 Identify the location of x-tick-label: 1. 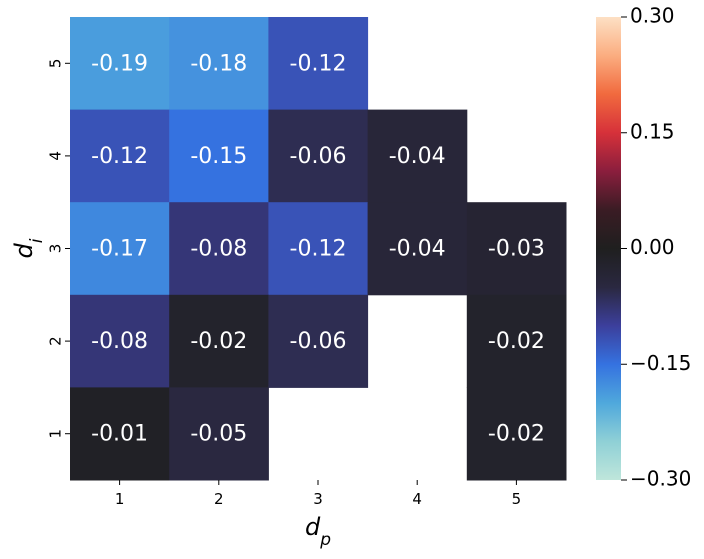
(120, 499).